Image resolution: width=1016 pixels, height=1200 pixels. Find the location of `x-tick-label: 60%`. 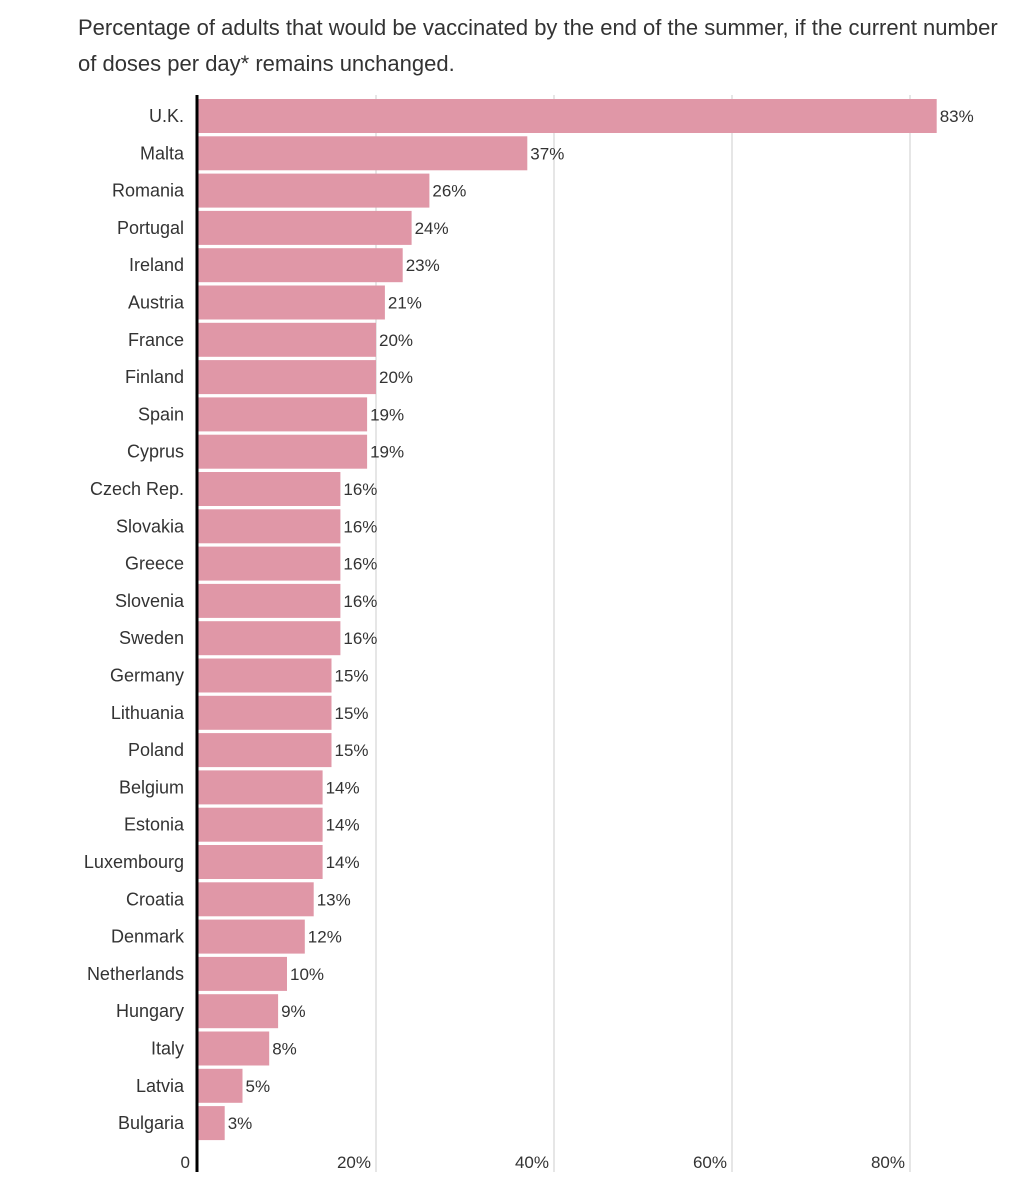

x-tick-label: 60% is located at coordinates (710, 1162).